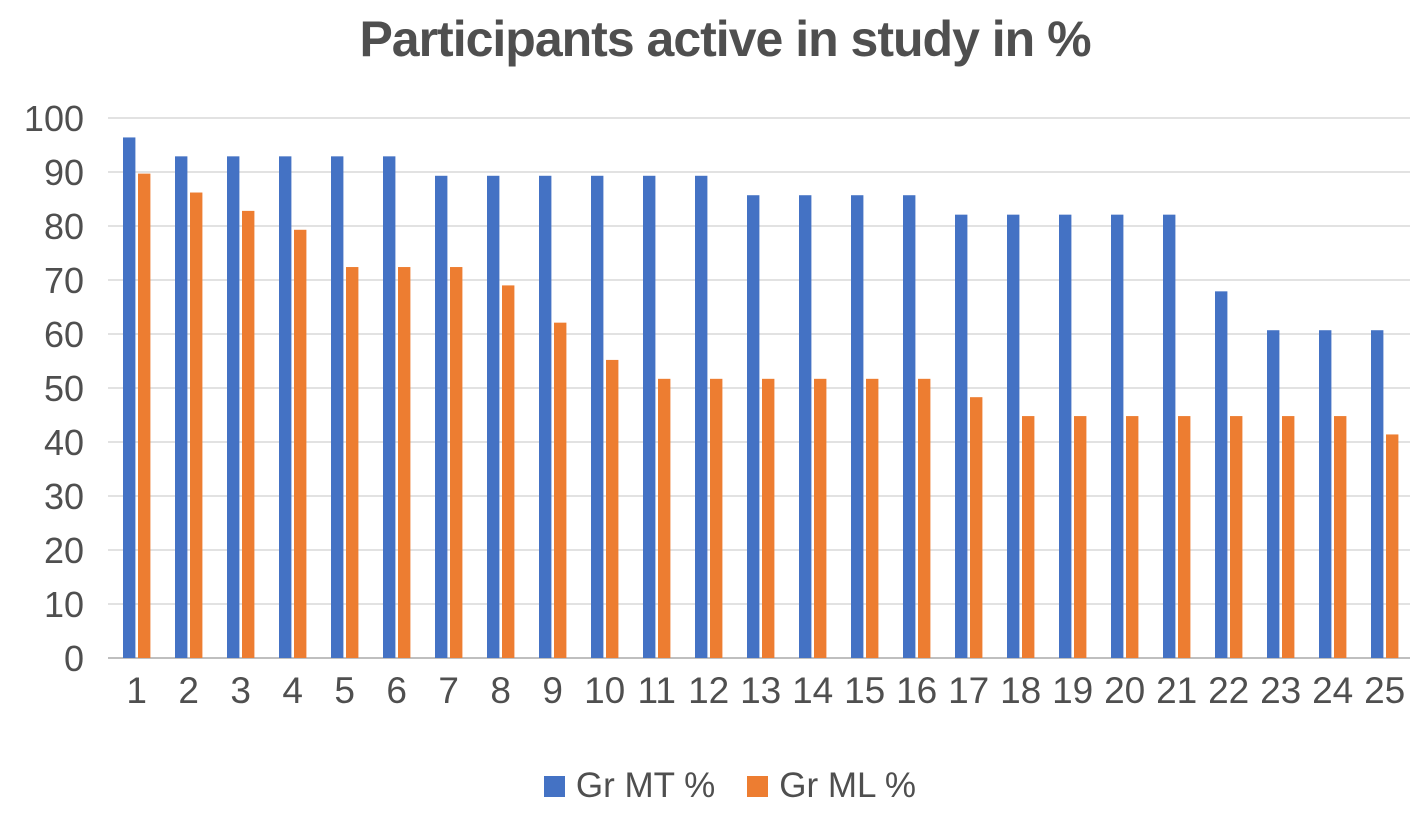  What do you see at coordinates (64, 334) in the screenshot?
I see `y-axis-tick-label-60: 60` at bounding box center [64, 334].